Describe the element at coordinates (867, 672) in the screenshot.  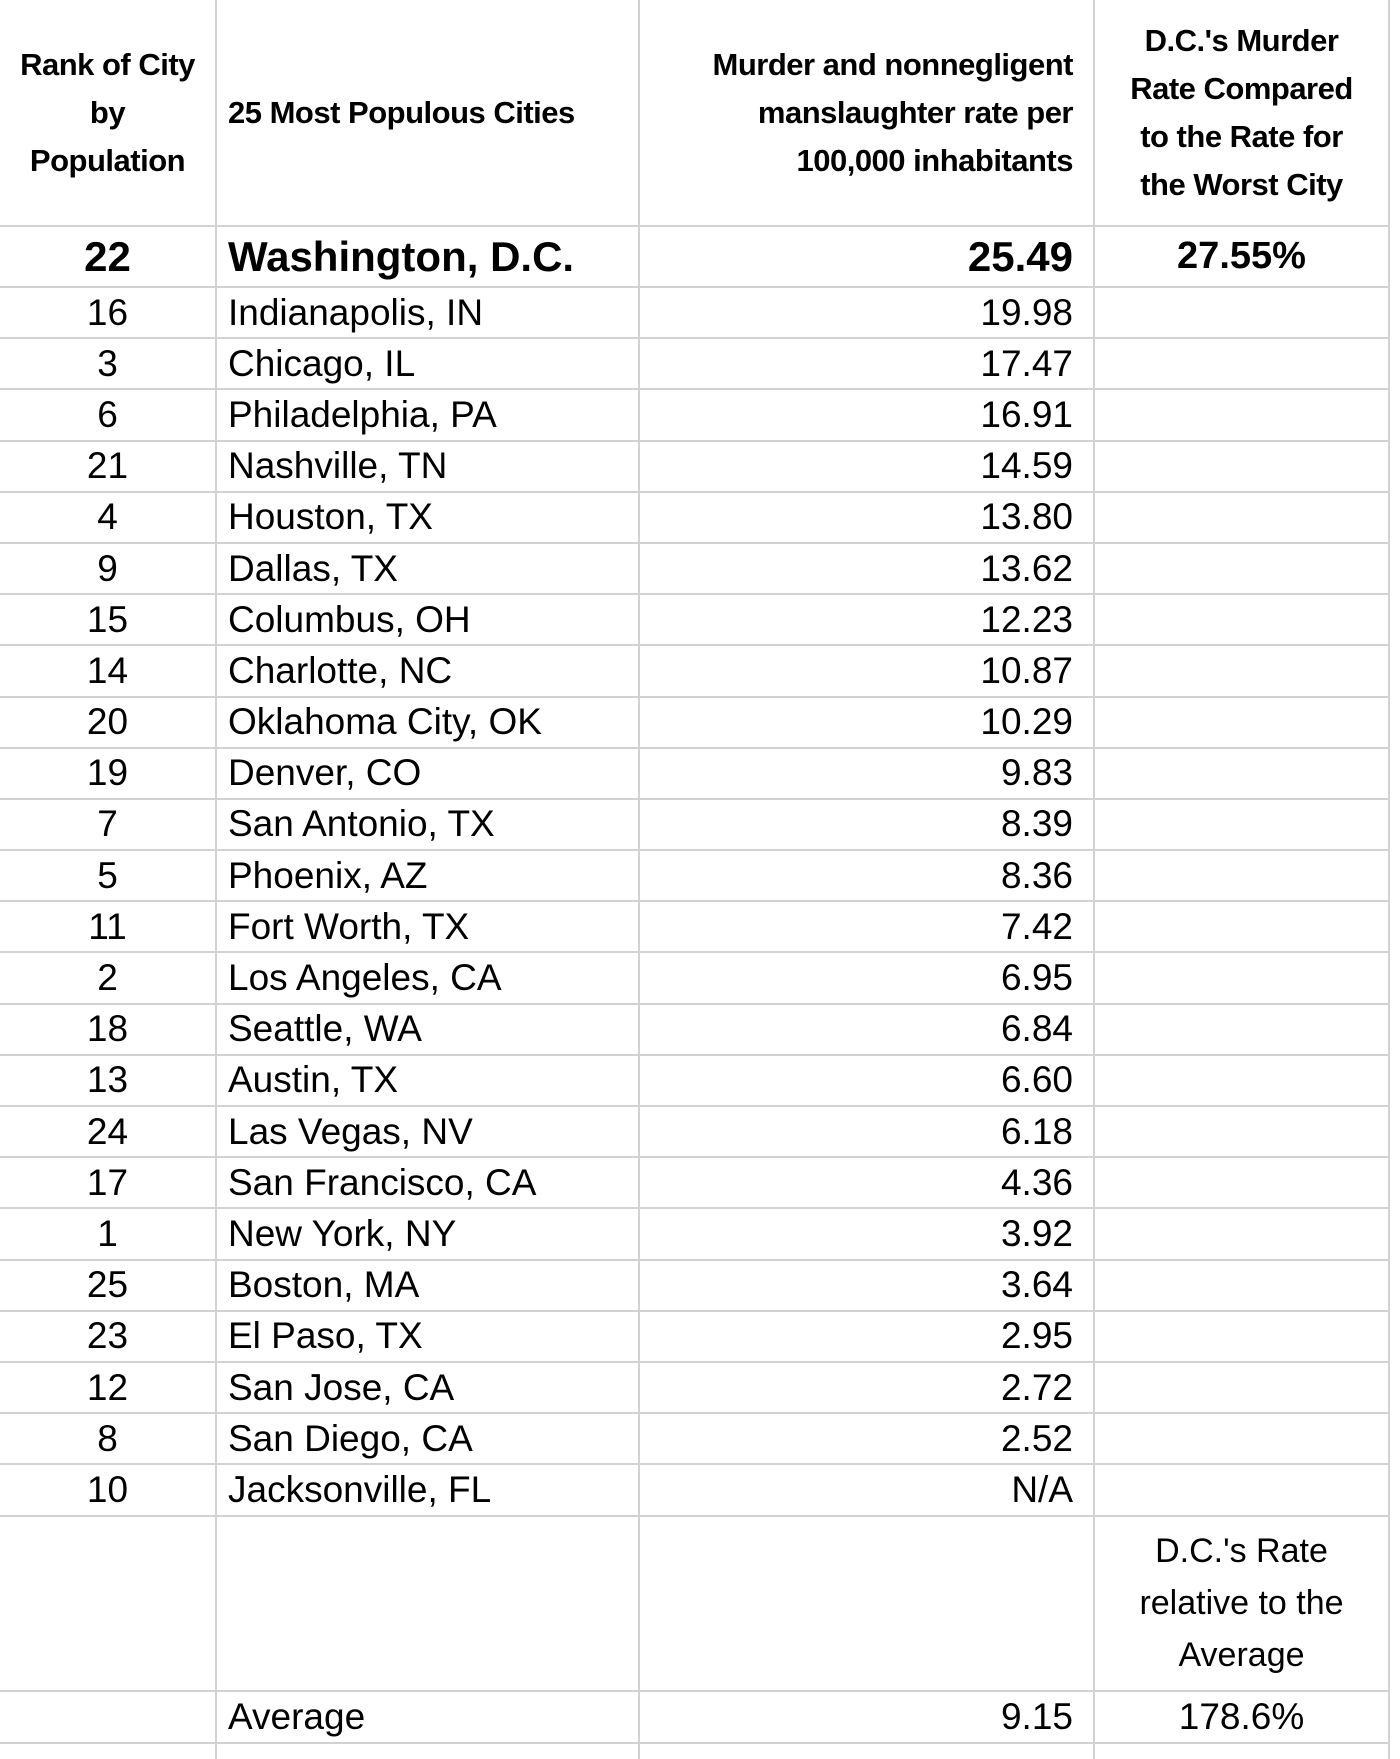
I see `cell-rate: 10.87` at that location.